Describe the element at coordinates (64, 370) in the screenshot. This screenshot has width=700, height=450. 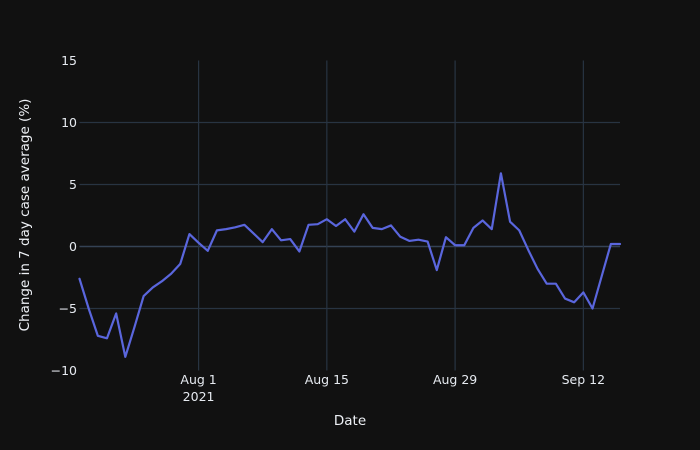
I see `y-tick-label: −10` at that location.